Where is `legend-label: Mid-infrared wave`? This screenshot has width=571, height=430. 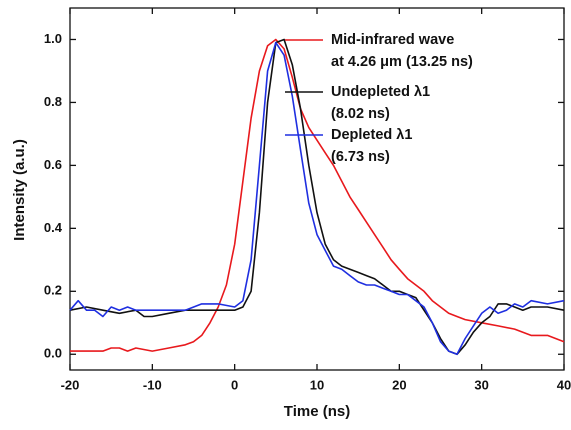
legend-label: Mid-infrared wave is located at coordinates (392, 40).